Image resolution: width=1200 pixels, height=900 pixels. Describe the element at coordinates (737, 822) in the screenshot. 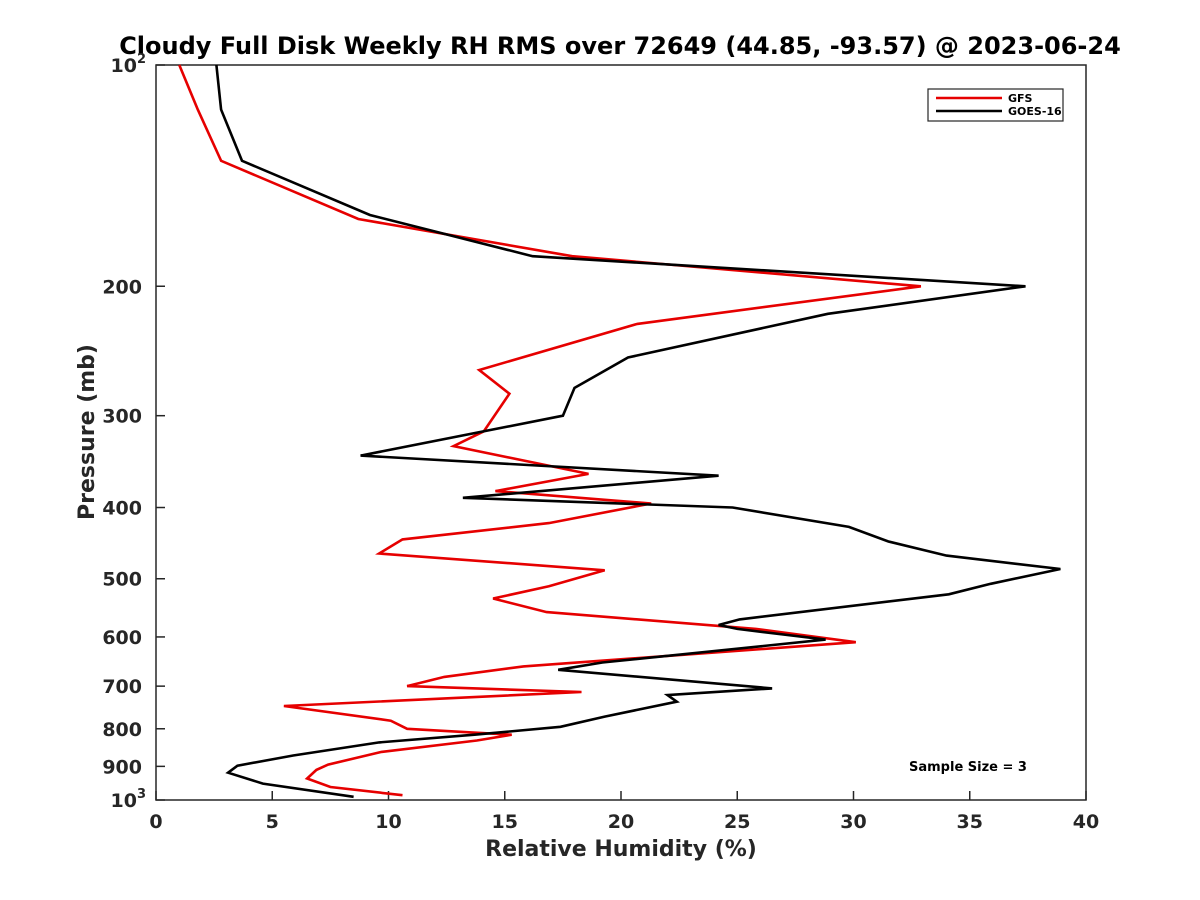

I see `x-tick-label: 25` at that location.